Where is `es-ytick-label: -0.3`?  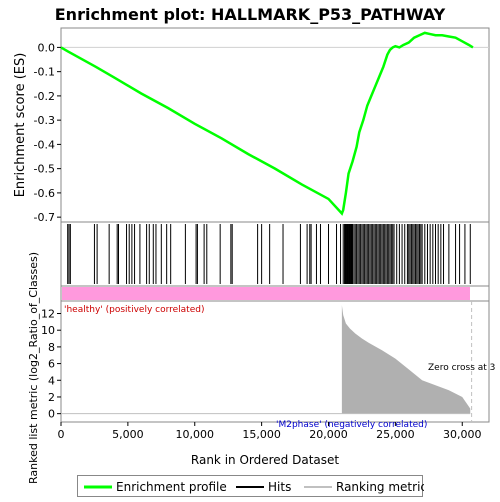
es-ytick-label: -0.3 is located at coordinates (44, 120).